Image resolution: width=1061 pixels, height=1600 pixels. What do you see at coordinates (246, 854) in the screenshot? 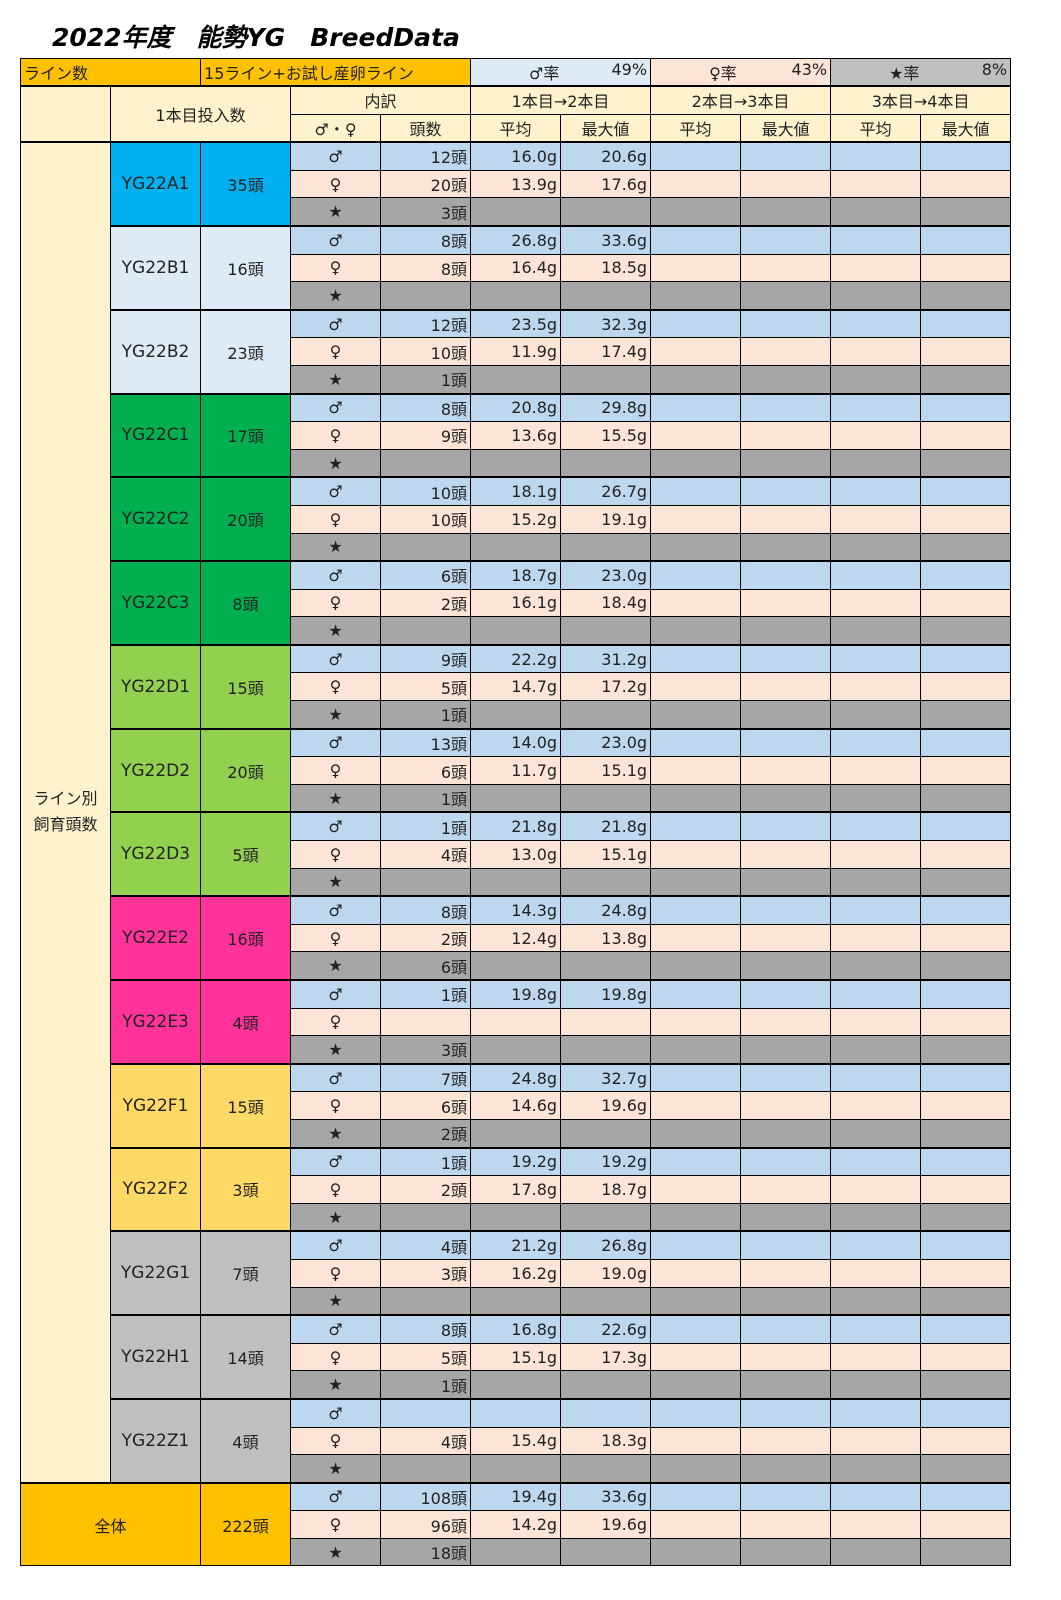
I see `line-count: 5頭` at bounding box center [246, 854].